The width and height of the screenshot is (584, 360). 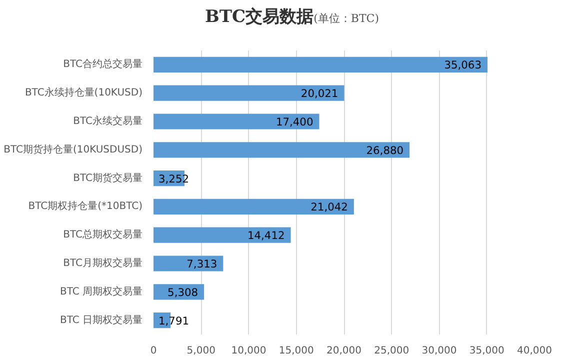 What do you see at coordinates (344, 351) in the screenshot?
I see `x-tick-label: 20,000` at bounding box center [344, 351].